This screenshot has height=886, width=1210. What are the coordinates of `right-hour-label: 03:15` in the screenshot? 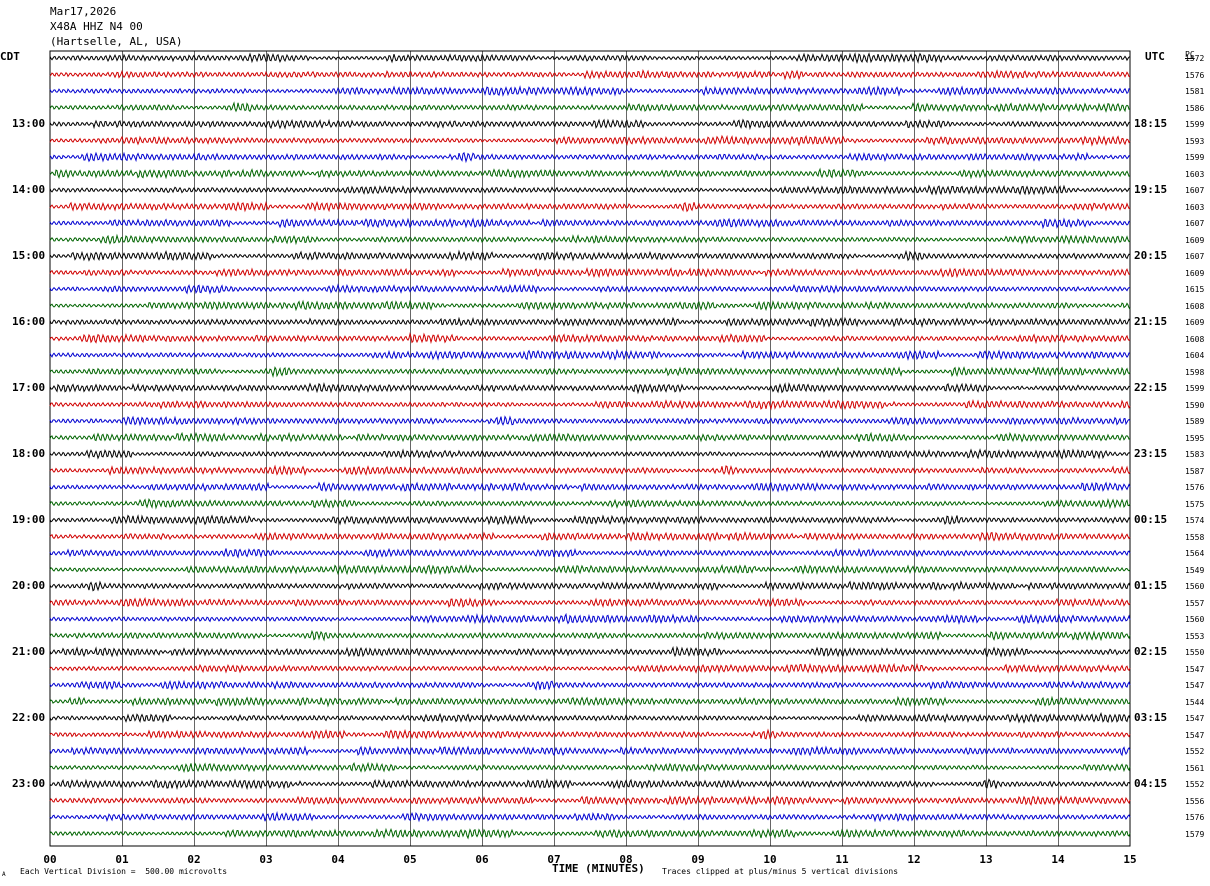 It's located at (1151, 717).